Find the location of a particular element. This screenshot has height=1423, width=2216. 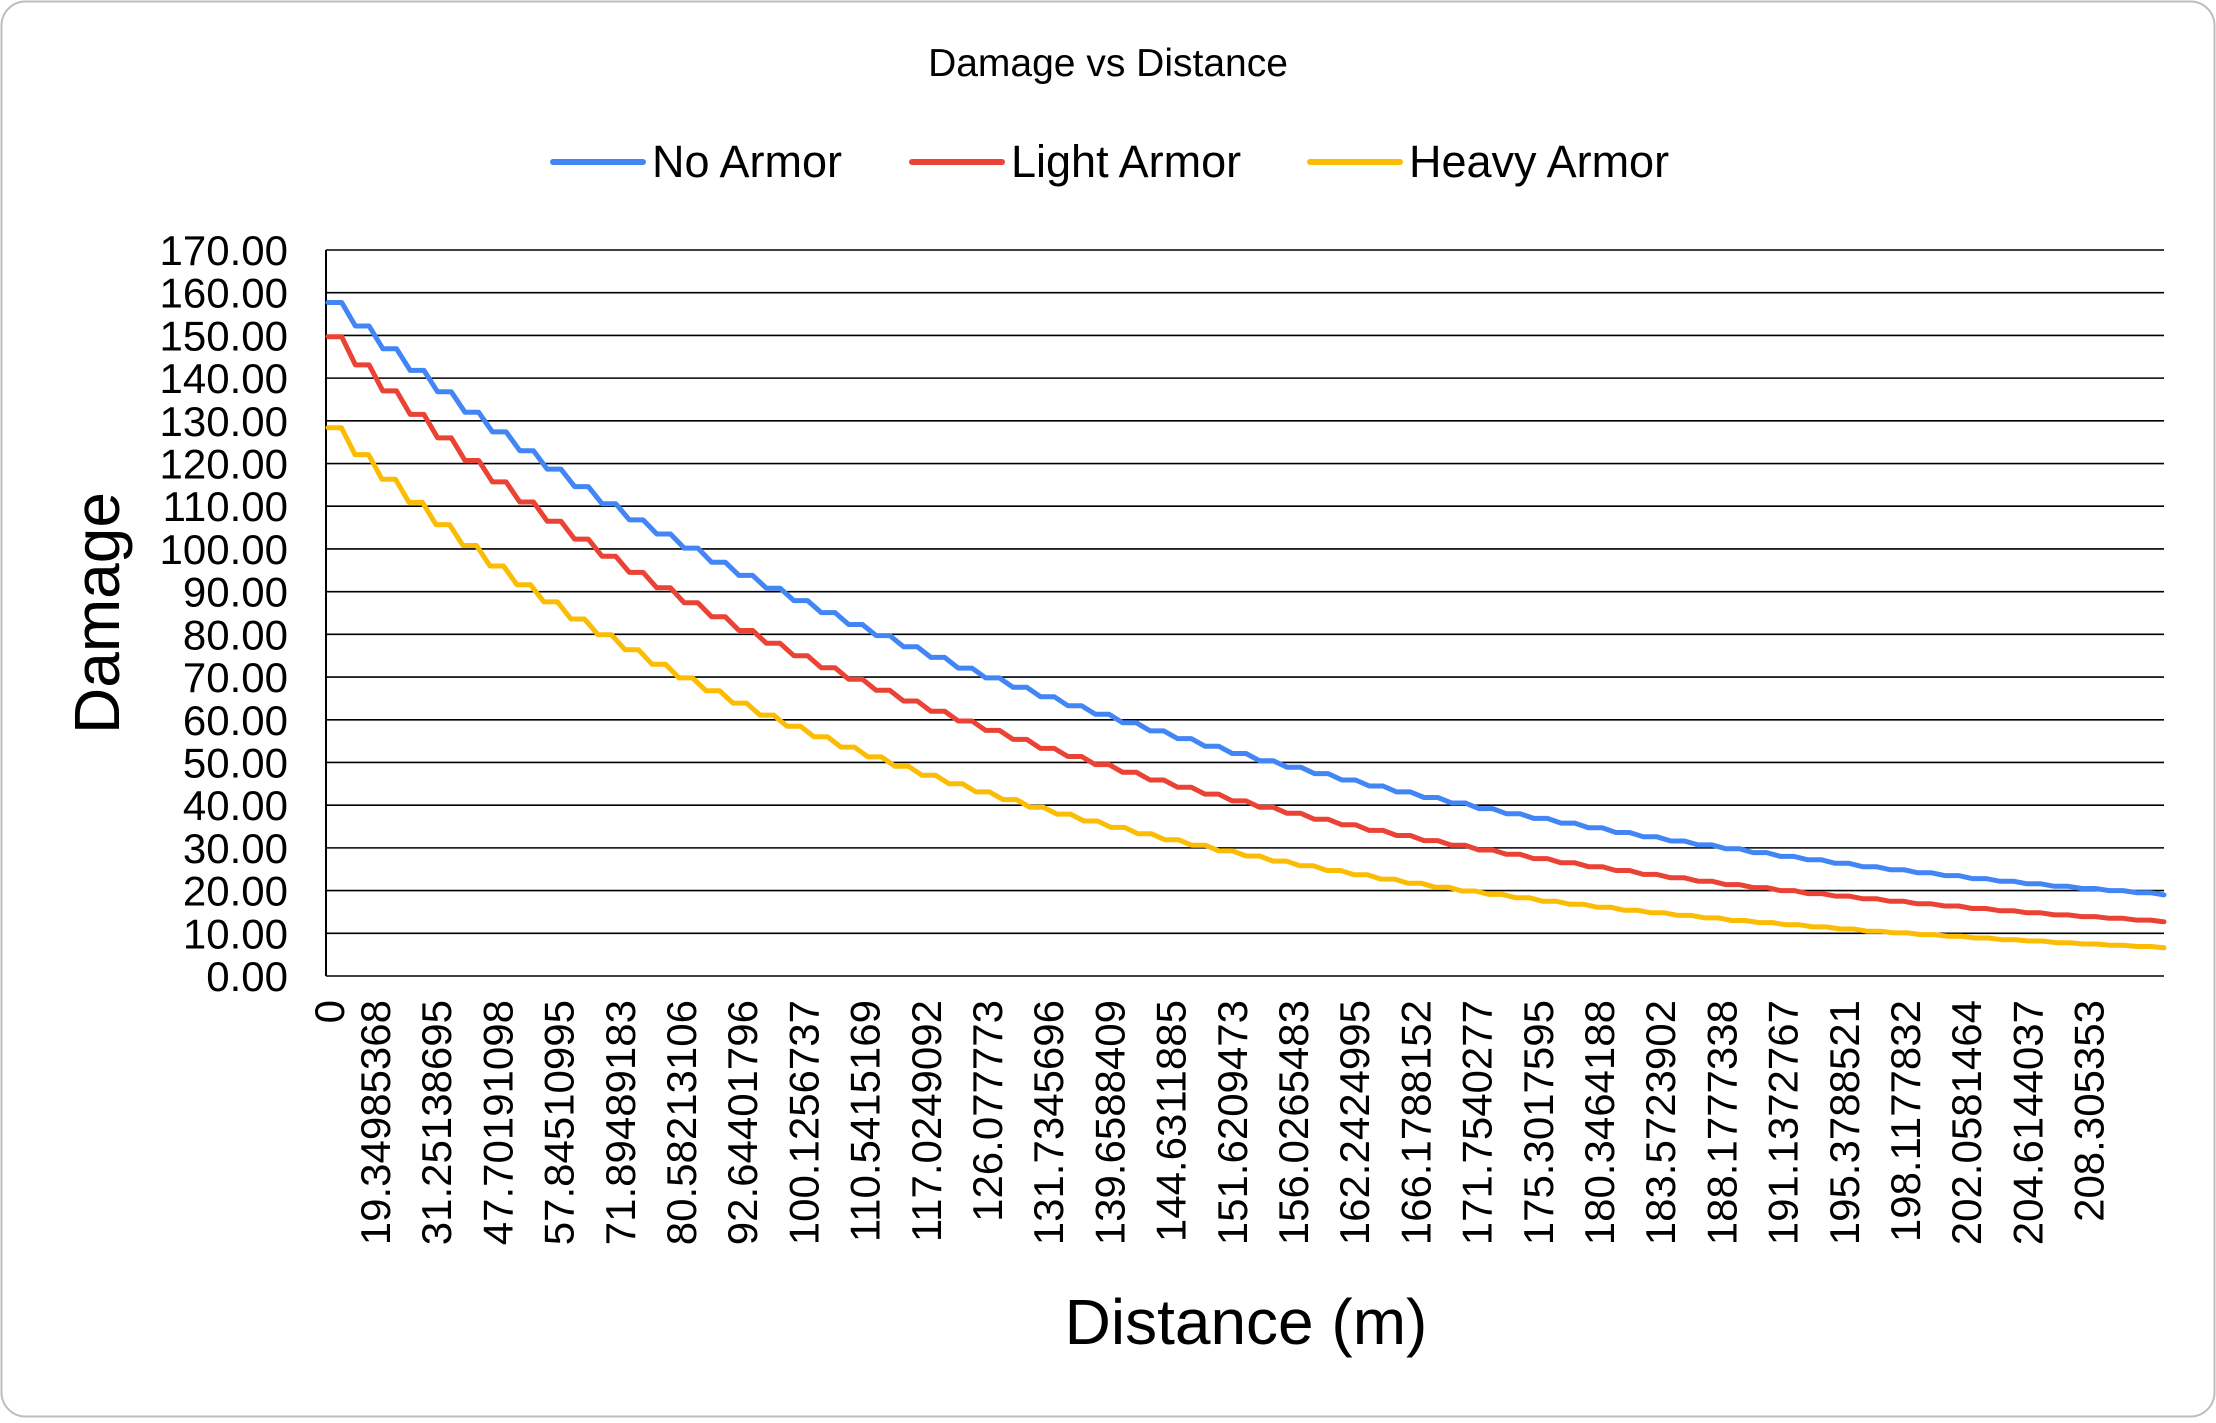

x-tick-label: 144.6311885 is located at coordinates (1171, 1121).